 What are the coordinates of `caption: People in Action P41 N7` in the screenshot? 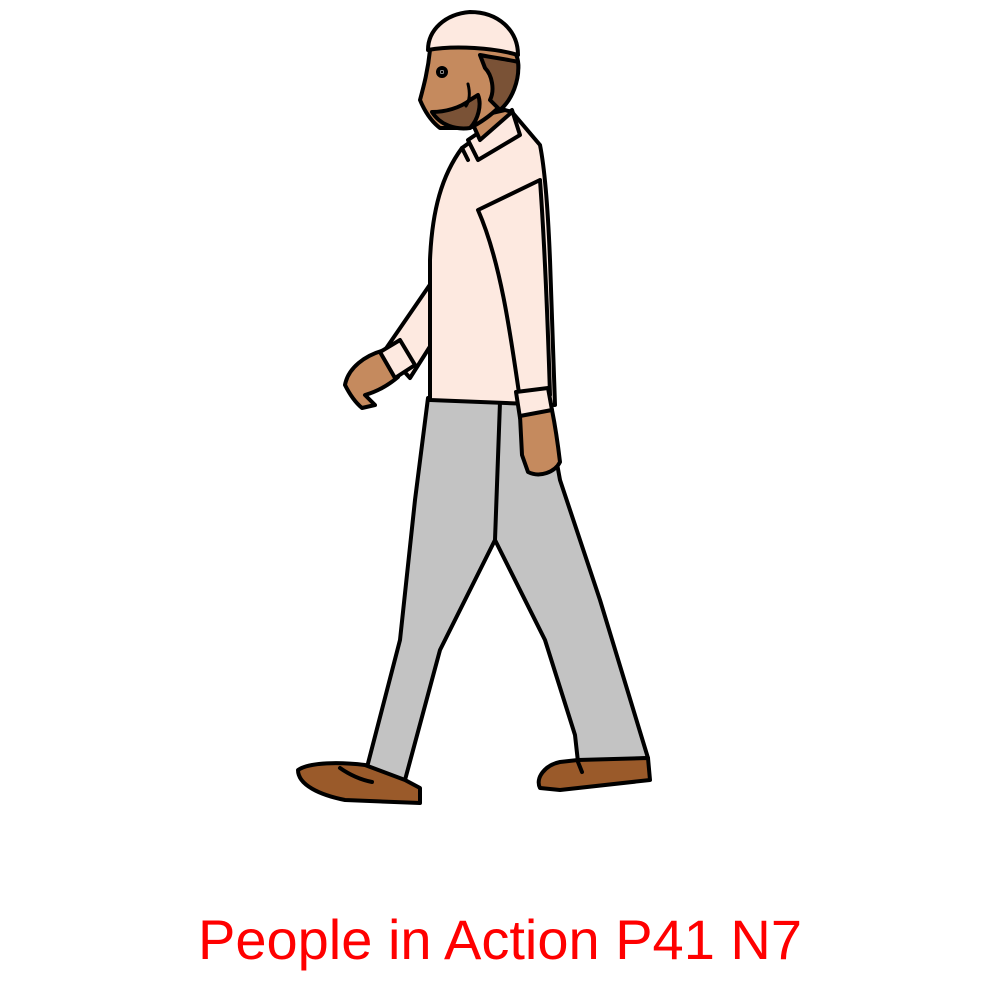 It's located at (500, 939).